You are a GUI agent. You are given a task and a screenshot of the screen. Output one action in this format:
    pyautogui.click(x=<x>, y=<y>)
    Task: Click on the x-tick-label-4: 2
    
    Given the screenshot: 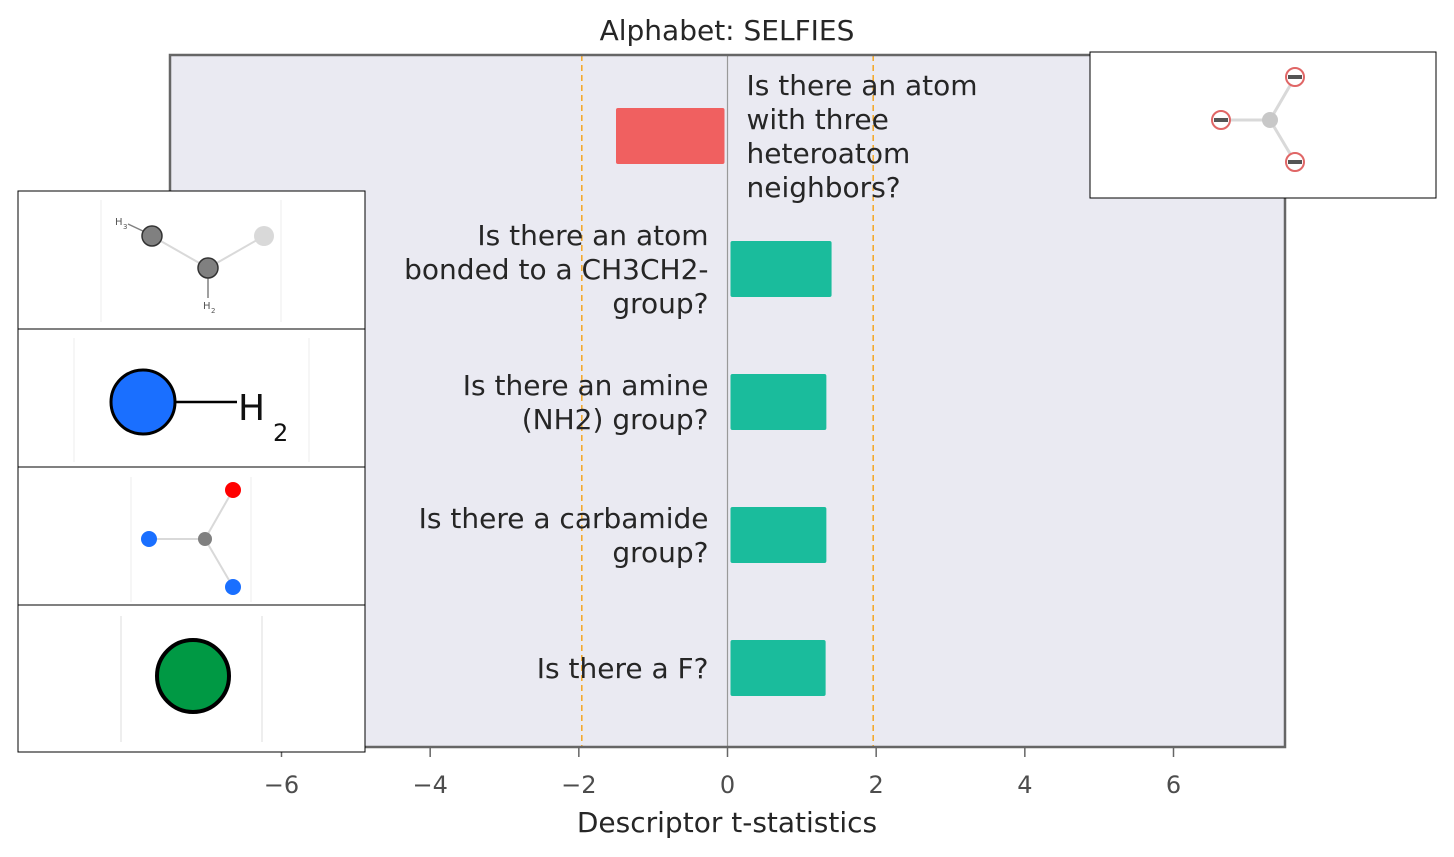 What is the action you would take?
    pyautogui.click(x=876, y=785)
    